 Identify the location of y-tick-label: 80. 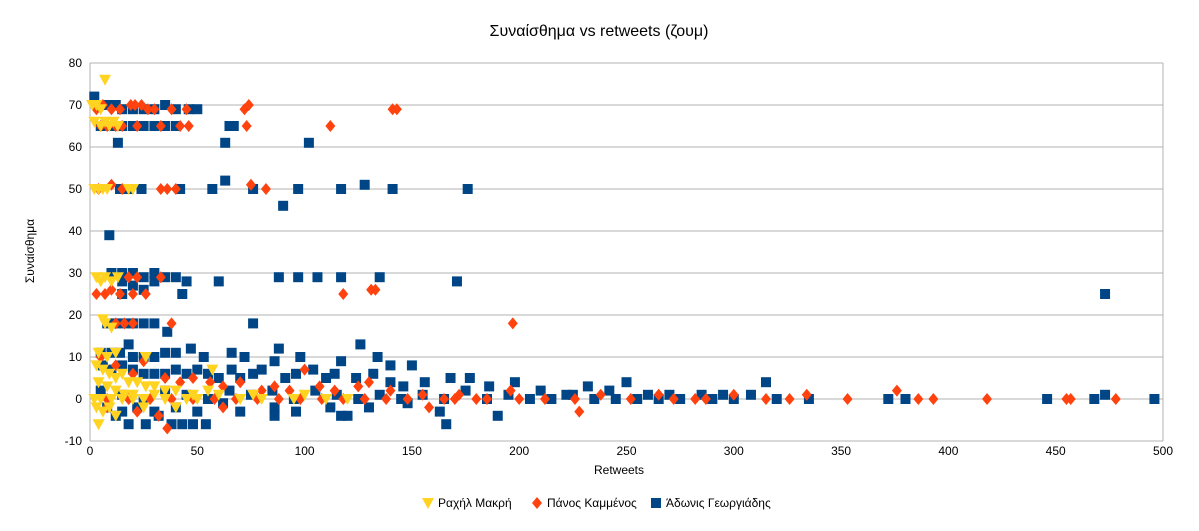
(76, 63).